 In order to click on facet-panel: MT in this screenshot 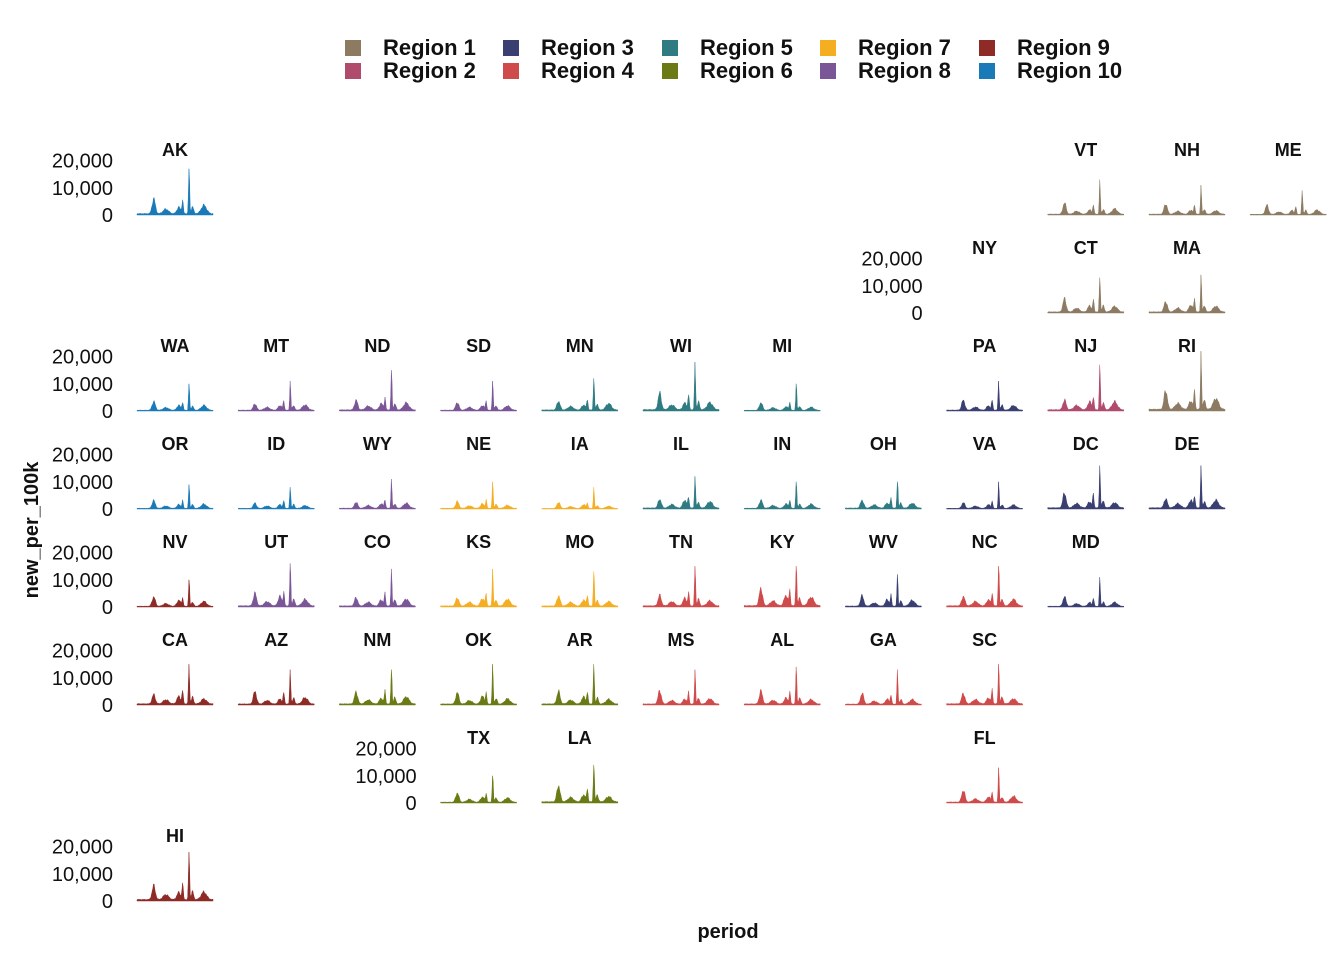, I will do `click(276, 374)`.